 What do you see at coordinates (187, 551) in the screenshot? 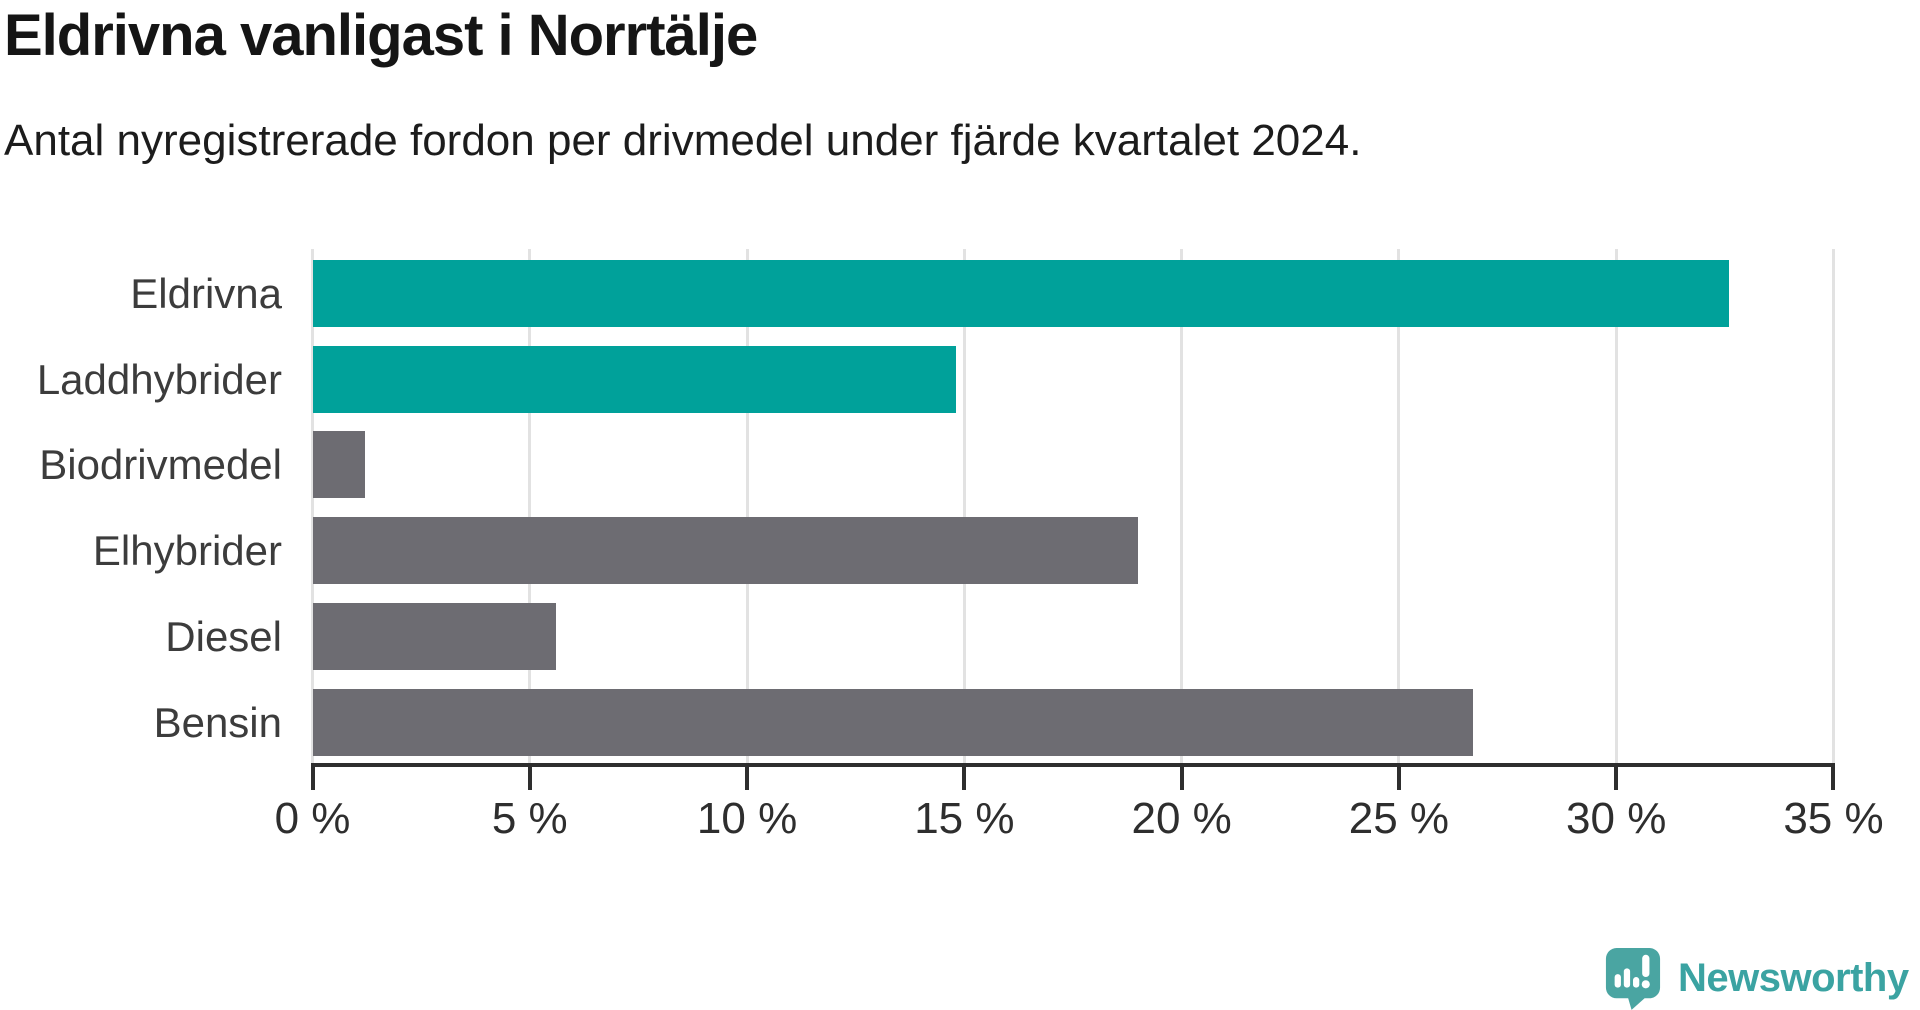
I see `category-label: Elhybrider` at bounding box center [187, 551].